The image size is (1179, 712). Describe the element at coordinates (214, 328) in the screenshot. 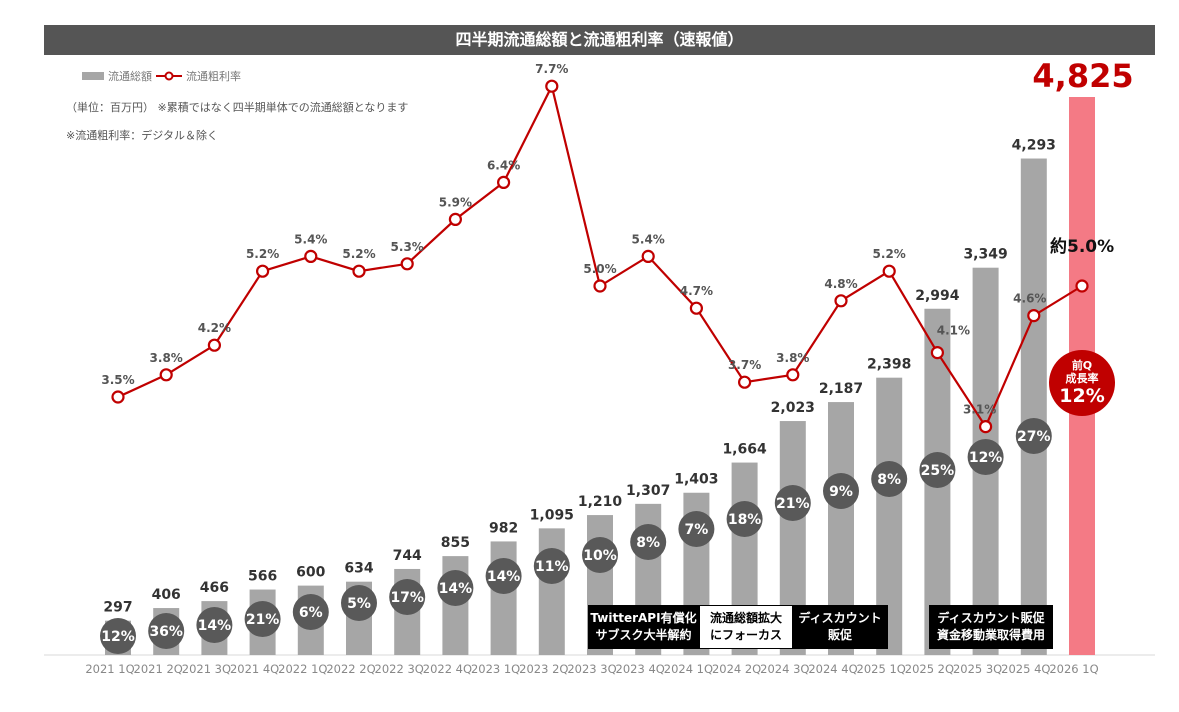

I see `rate-label: 4.2%` at that location.